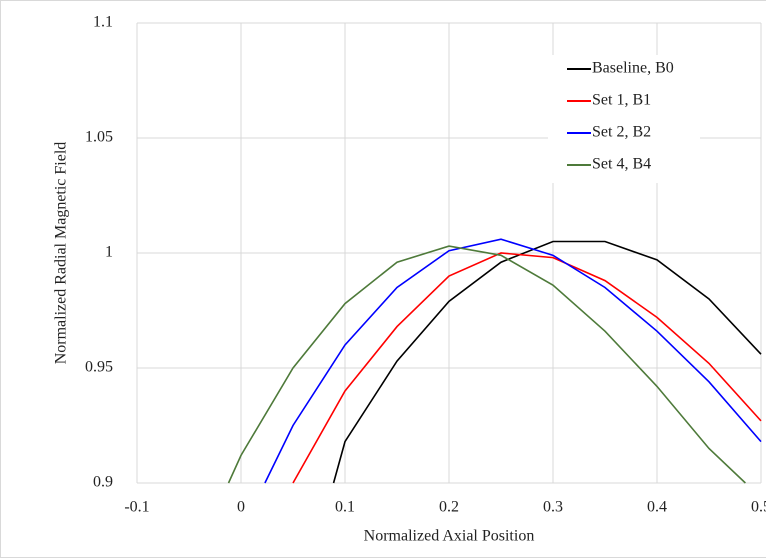  What do you see at coordinates (99, 137) in the screenshot?
I see `y-tick-label: 1.05` at bounding box center [99, 137].